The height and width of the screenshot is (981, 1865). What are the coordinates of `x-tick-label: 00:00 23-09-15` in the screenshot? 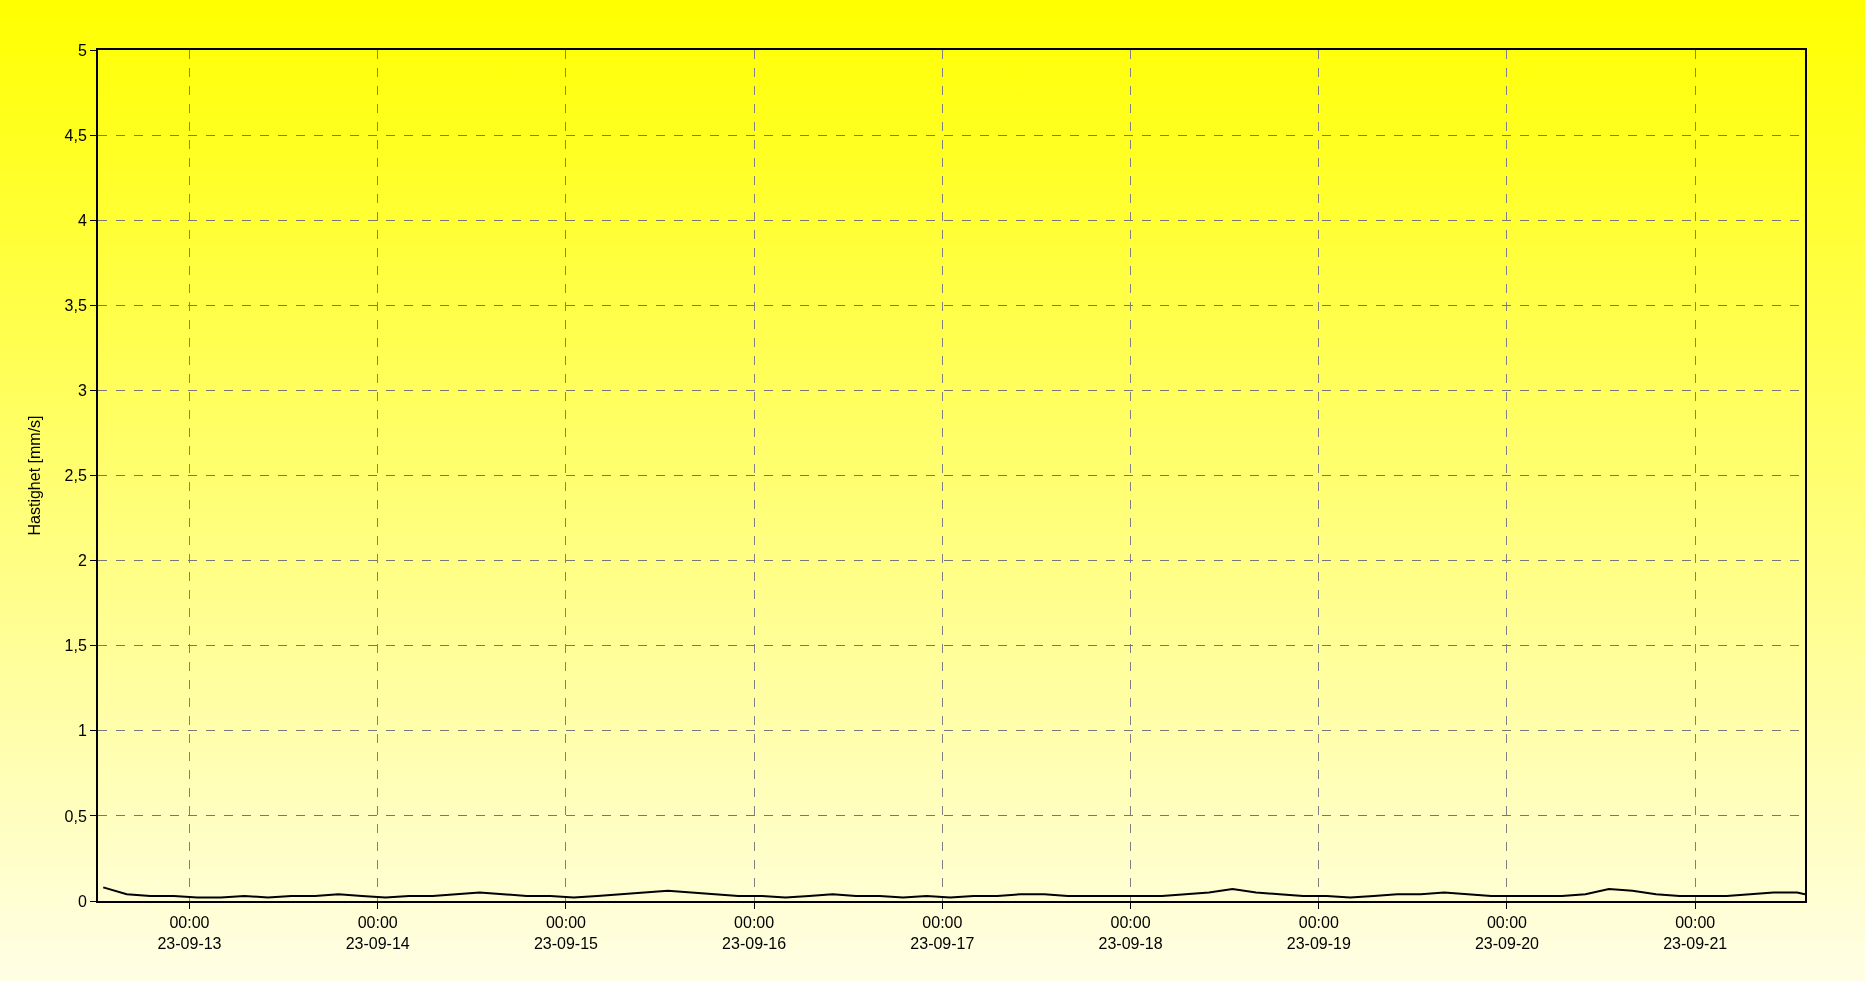 It's located at (566, 933).